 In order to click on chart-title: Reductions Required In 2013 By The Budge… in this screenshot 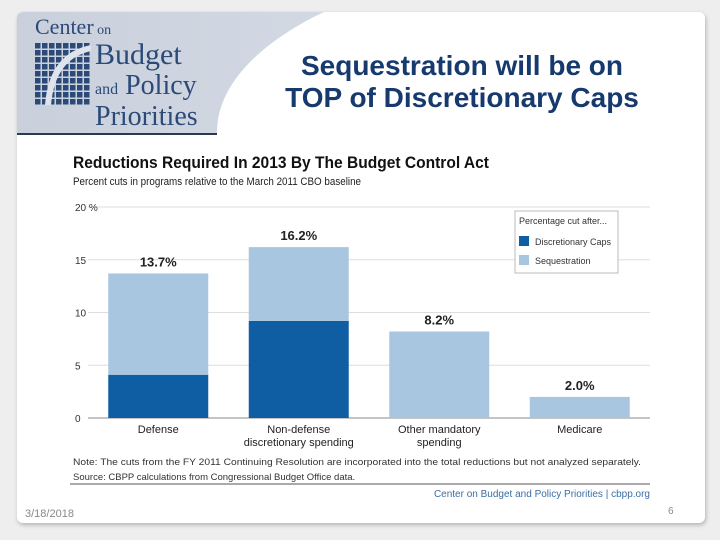, I will do `click(281, 162)`.